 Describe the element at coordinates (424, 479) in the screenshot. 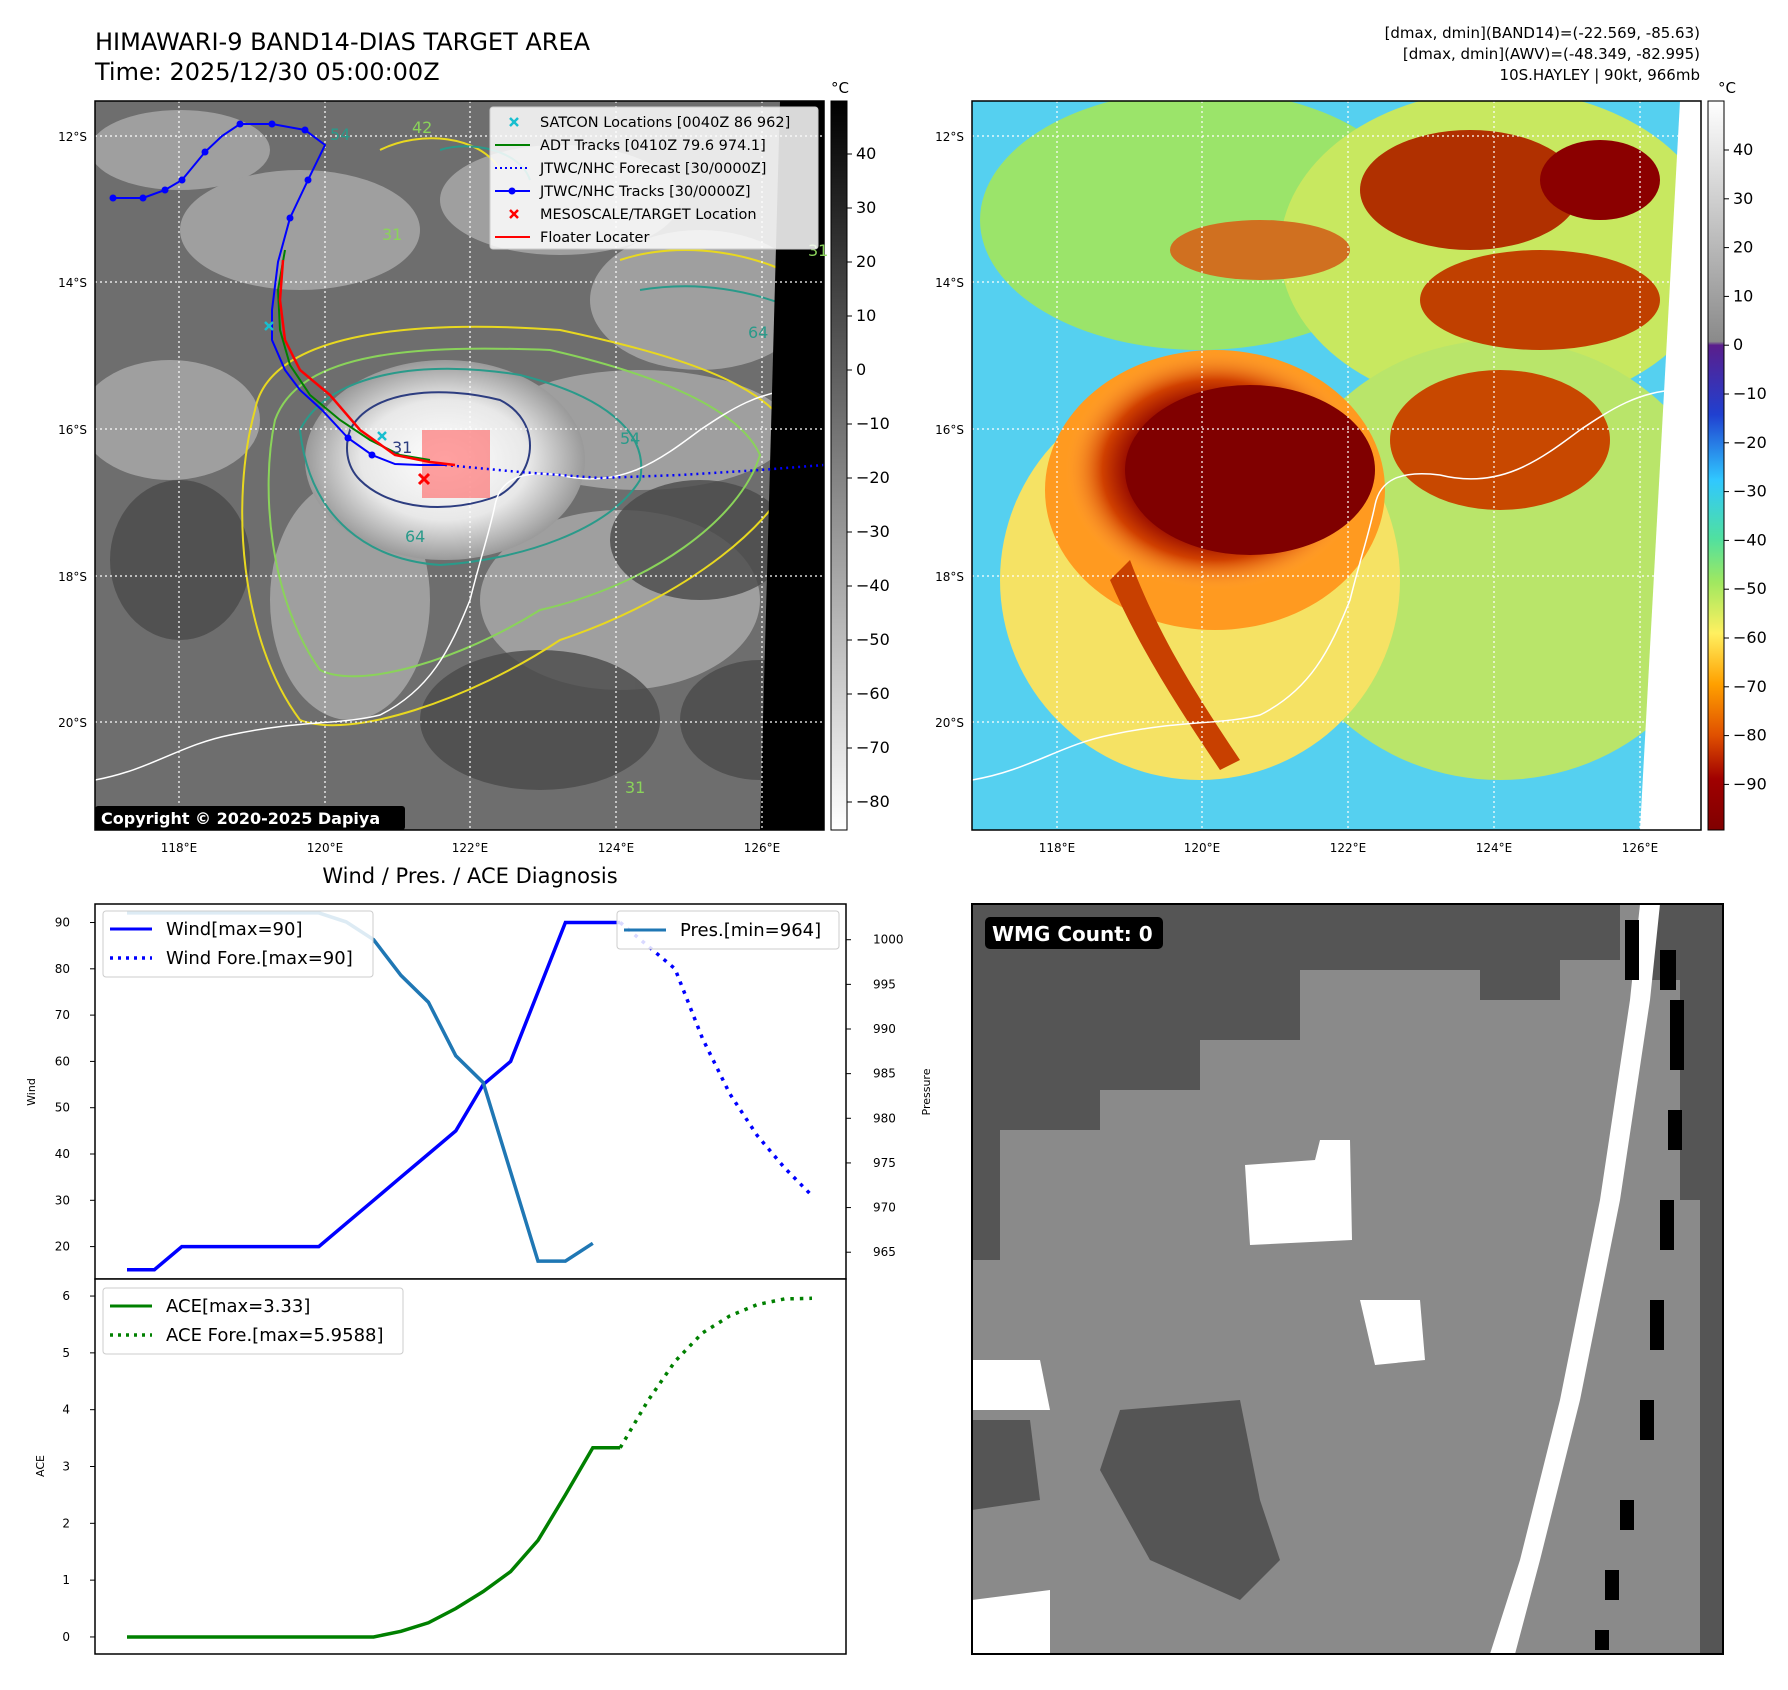

I see `target-marker` at that location.